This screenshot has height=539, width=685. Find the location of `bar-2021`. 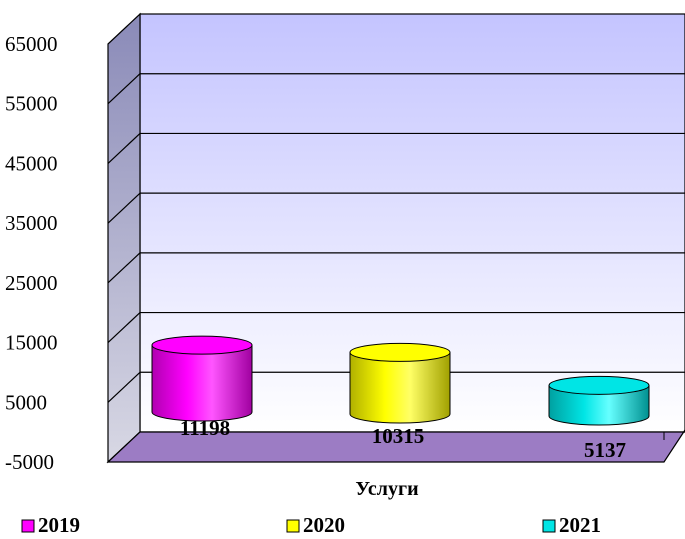

bar-2021 is located at coordinates (599, 400).